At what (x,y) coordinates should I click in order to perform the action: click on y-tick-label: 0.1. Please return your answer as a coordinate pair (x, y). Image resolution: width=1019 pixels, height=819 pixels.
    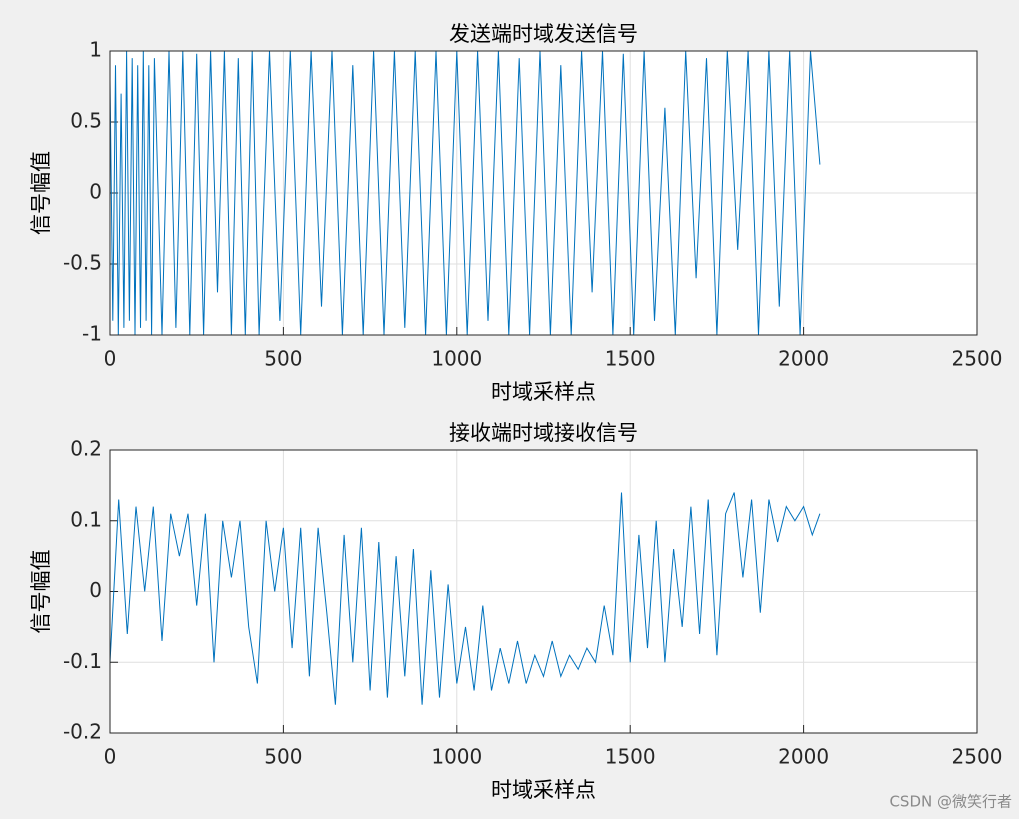
    Looking at the image, I should click on (86, 519).